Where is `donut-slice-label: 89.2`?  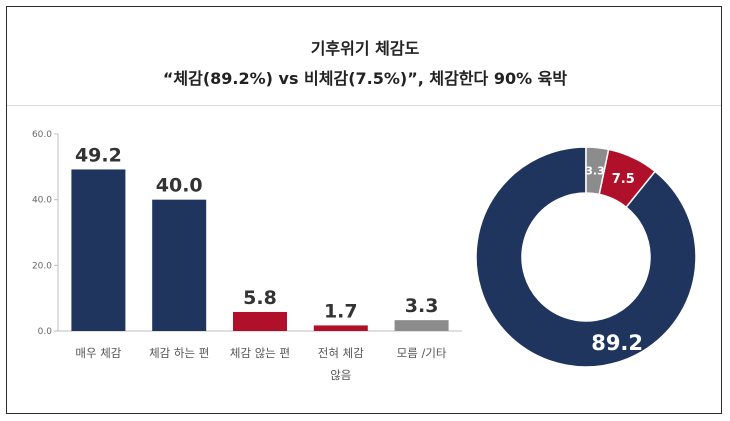
donut-slice-label: 89.2 is located at coordinates (617, 343).